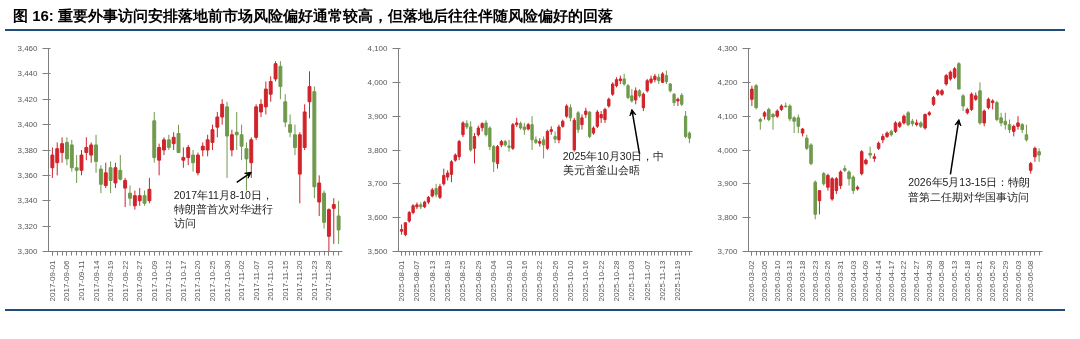 Image resolution: width=1080 pixels, height=339 pixels. Describe the element at coordinates (378, 251) in the screenshot. I see `y-tick-label: 3,500` at that location.